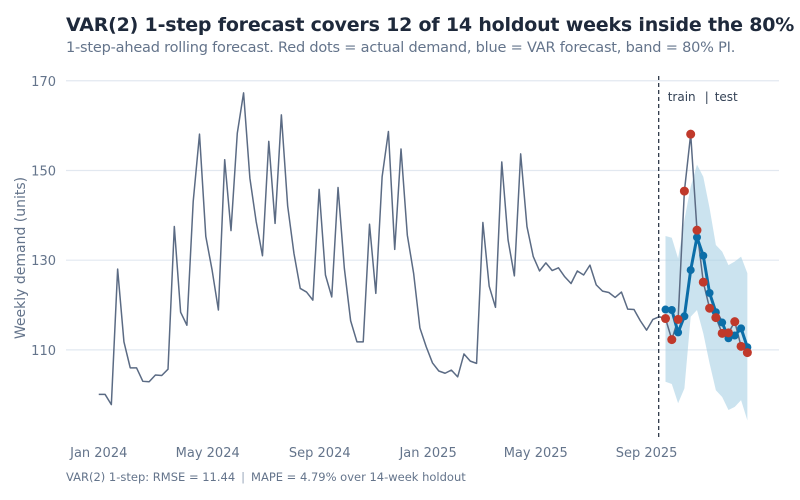  What do you see at coordinates (43, 82) in the screenshot?
I see `y-tick-label: 170` at bounding box center [43, 82].